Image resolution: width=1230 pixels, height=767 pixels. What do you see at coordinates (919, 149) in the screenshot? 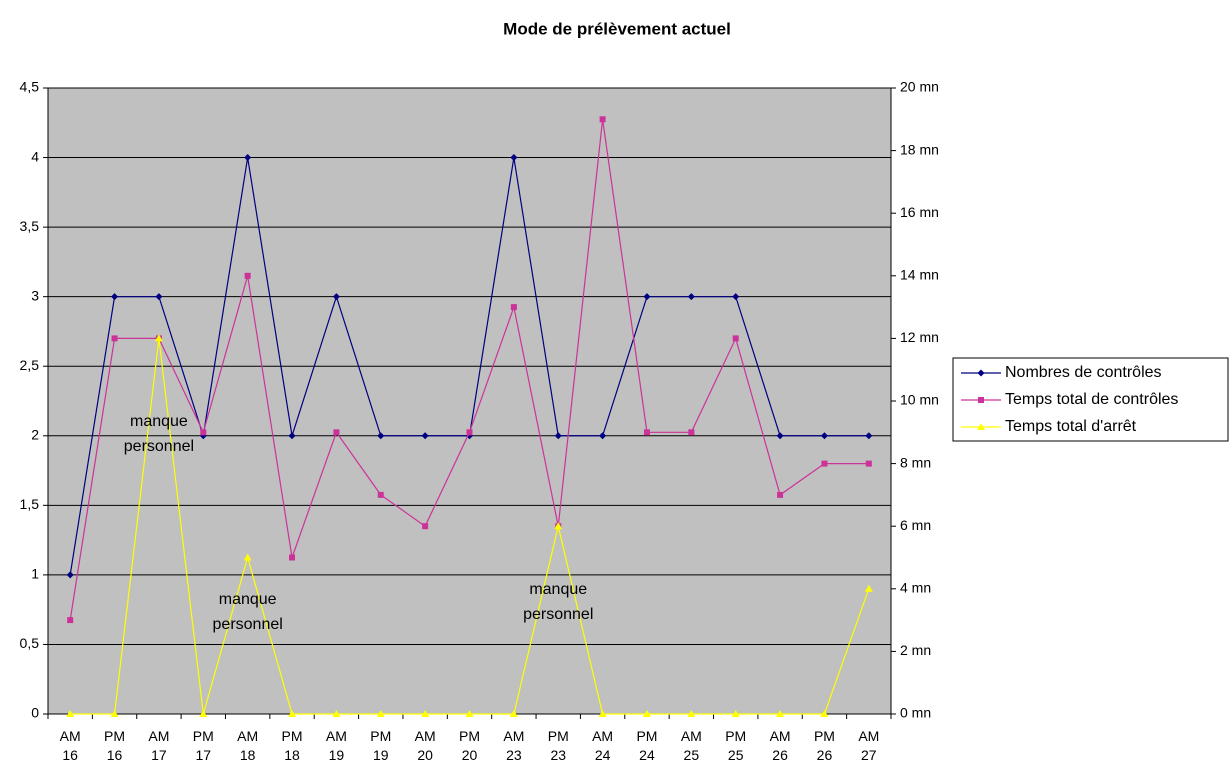
I see `y2-tick-label: 18 mn` at bounding box center [919, 149].